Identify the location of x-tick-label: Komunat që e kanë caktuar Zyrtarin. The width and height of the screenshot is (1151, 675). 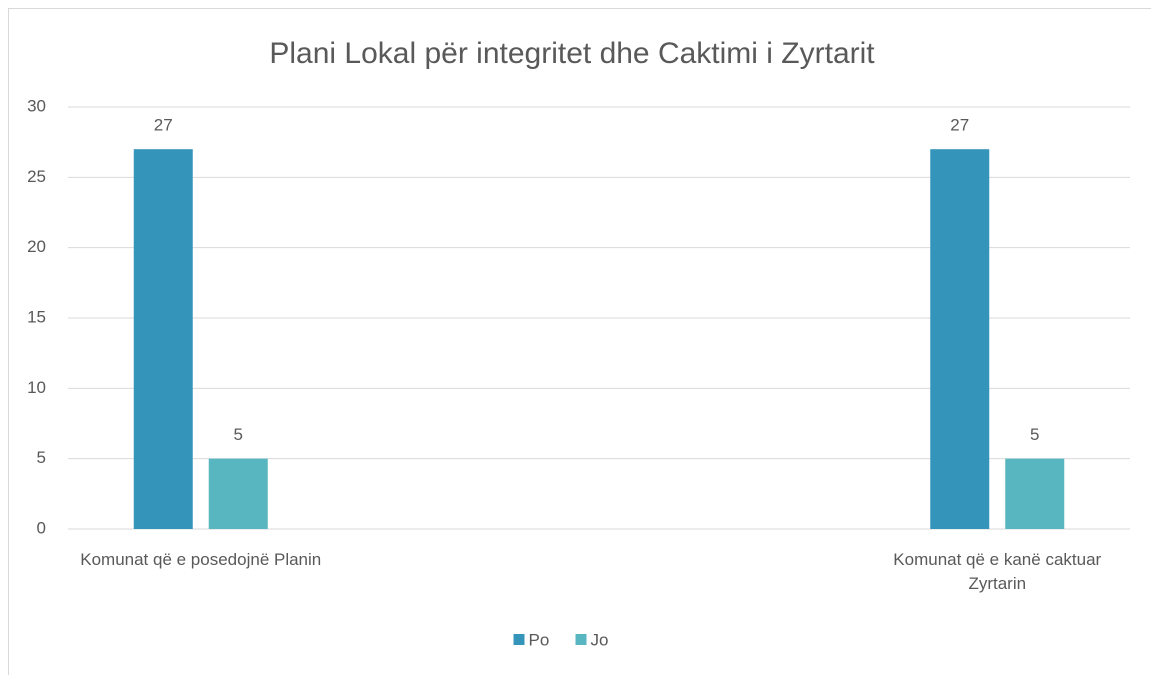
(997, 571).